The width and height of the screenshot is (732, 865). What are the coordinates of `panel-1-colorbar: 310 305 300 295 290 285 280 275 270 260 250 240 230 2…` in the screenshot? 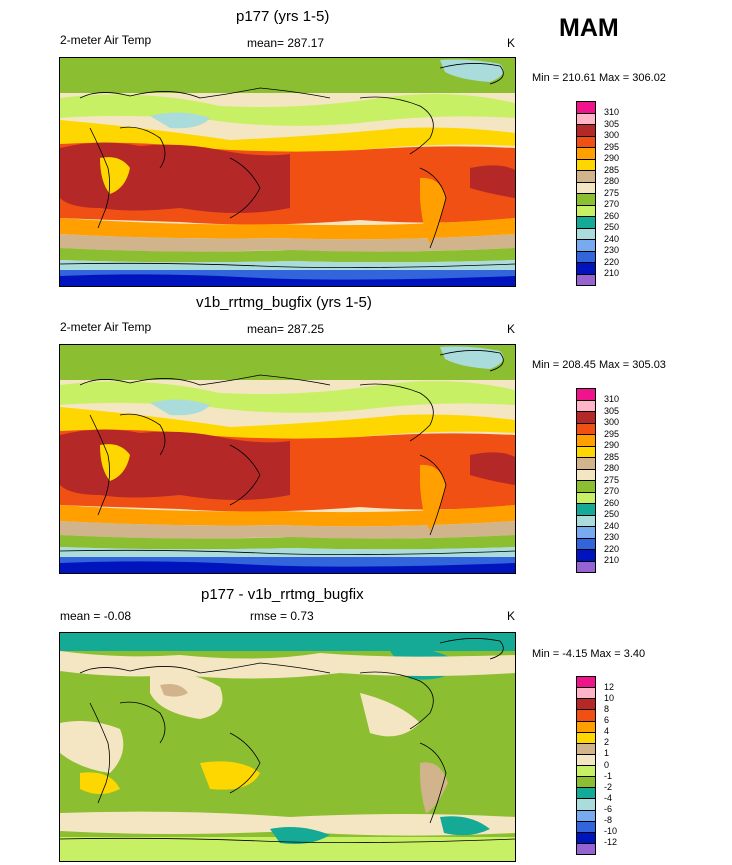 It's located at (606, 193).